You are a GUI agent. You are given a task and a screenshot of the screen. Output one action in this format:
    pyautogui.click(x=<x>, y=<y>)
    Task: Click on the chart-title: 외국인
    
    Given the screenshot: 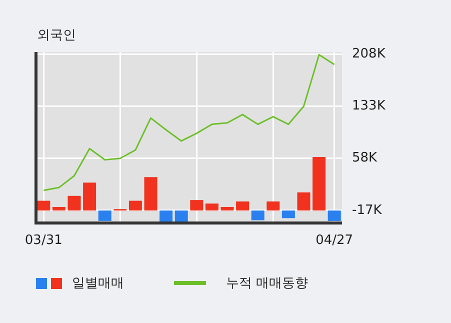 What is the action you would take?
    pyautogui.click(x=56, y=35)
    